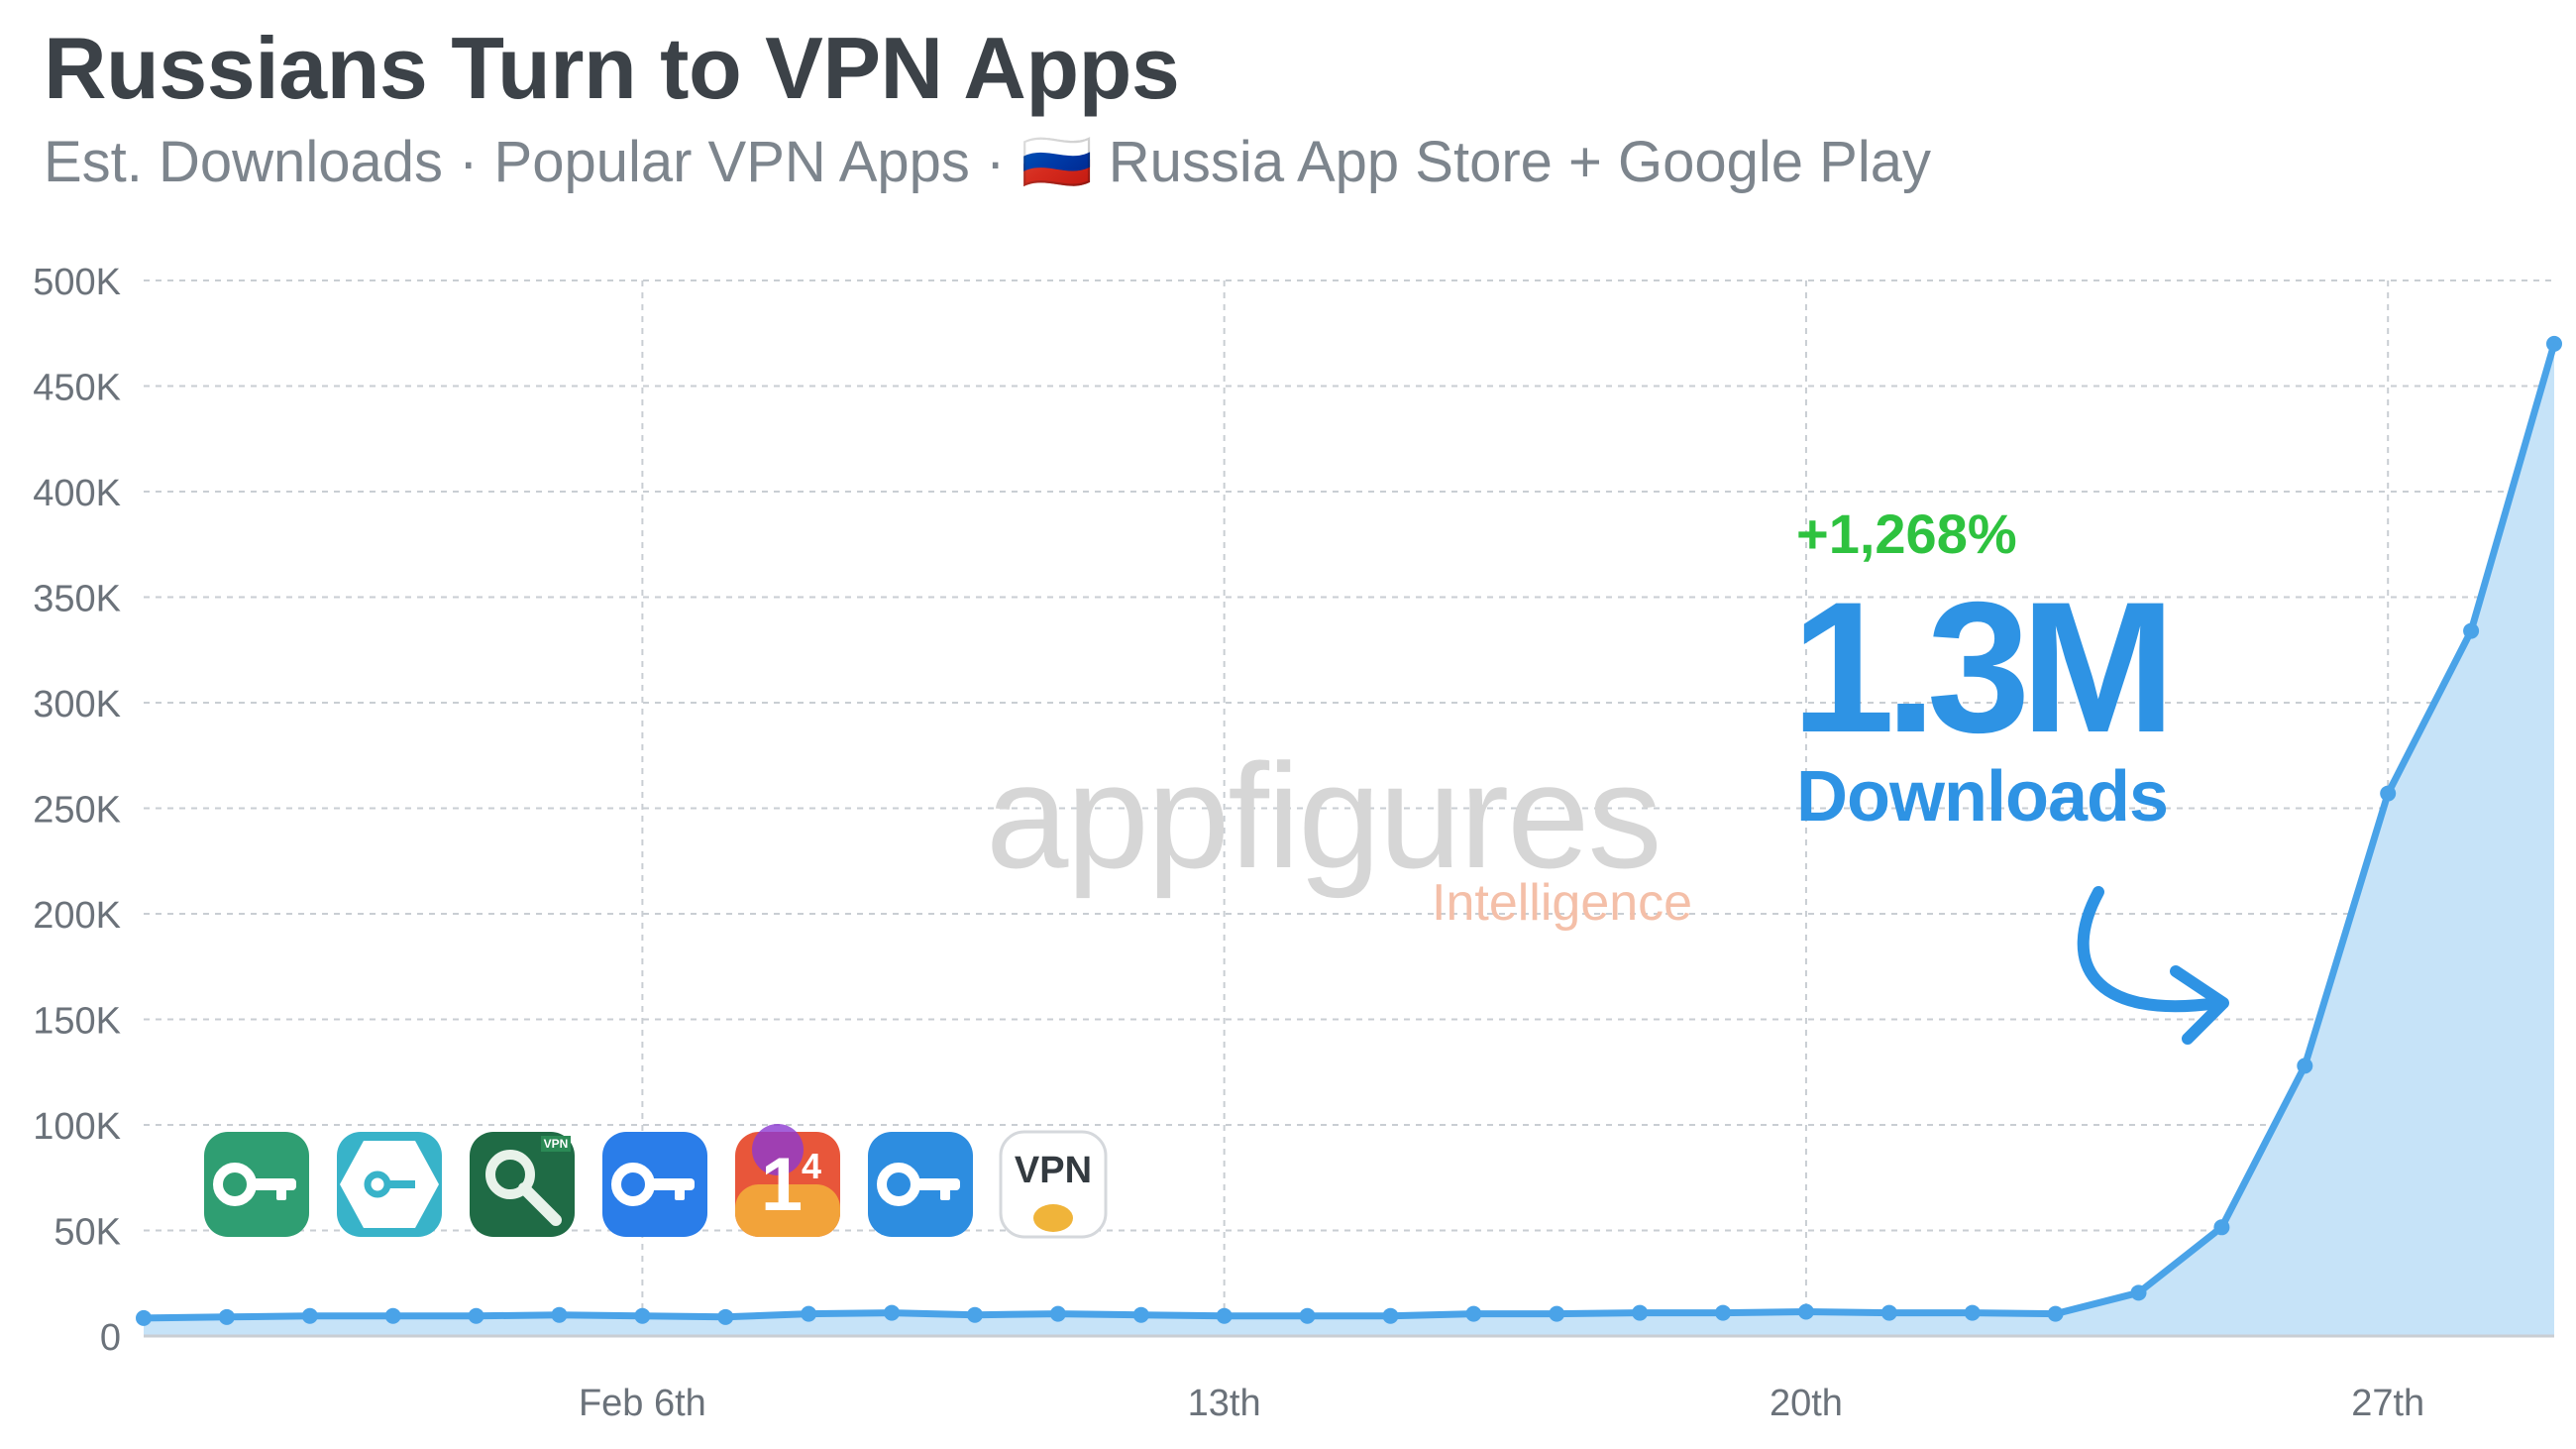 Image resolution: width=2576 pixels, height=1449 pixels. What do you see at coordinates (110, 1338) in the screenshot?
I see `y-tick-label: 0` at bounding box center [110, 1338].